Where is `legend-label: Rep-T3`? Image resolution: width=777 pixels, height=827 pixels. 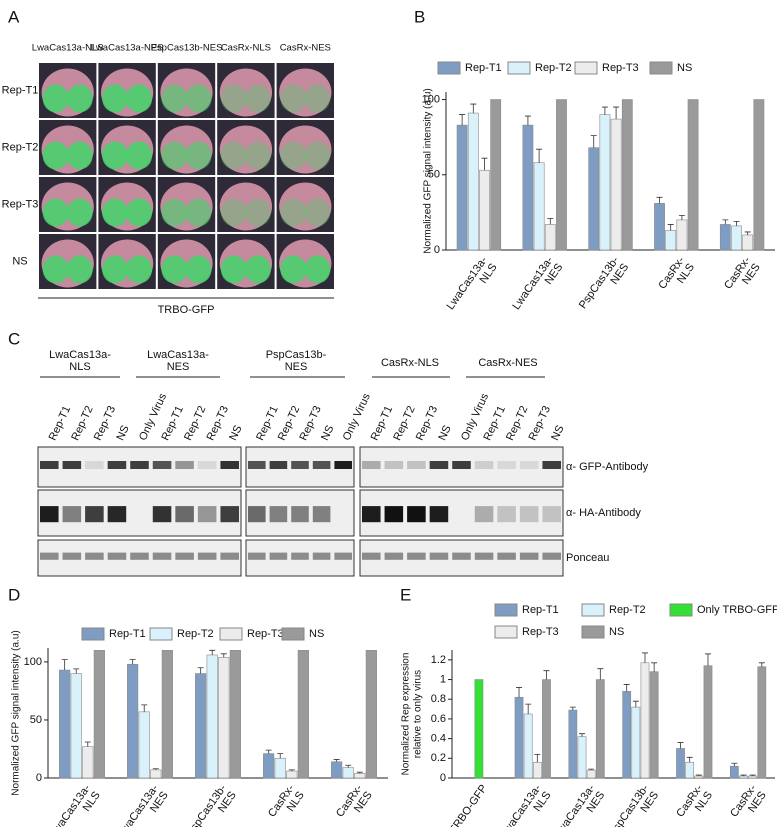 legend-label: Rep-T3 is located at coordinates (540, 632).